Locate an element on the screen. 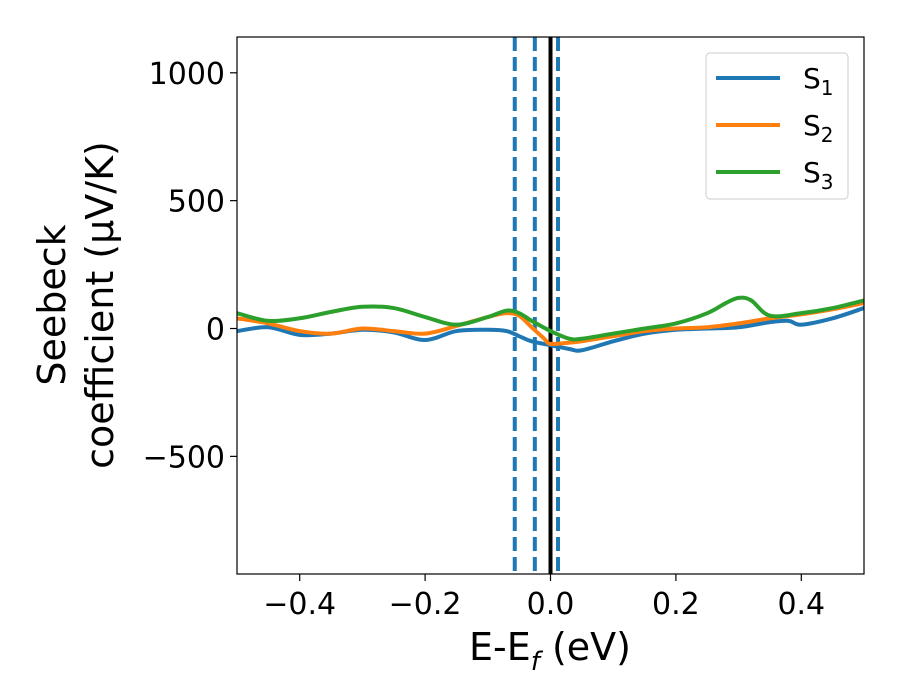  x-axis-ticks: −0.4 −0.2 0.0 0.2 0.4 is located at coordinates (544, 598).